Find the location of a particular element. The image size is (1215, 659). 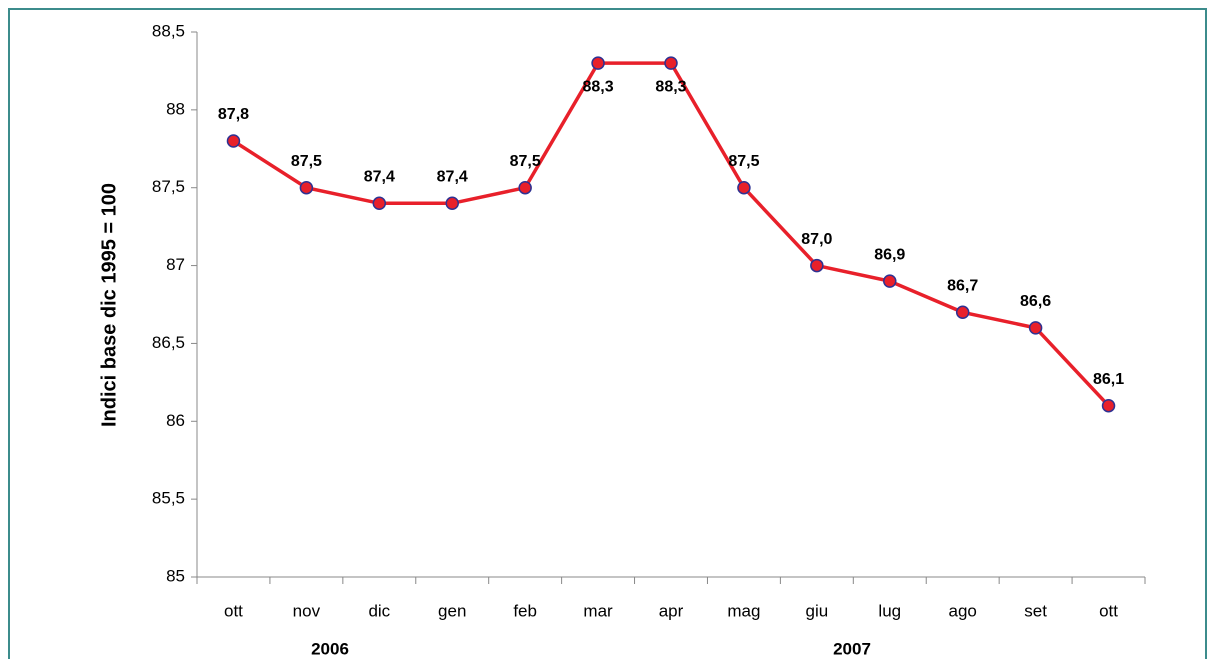

x-tick-label: giu is located at coordinates (817, 610).